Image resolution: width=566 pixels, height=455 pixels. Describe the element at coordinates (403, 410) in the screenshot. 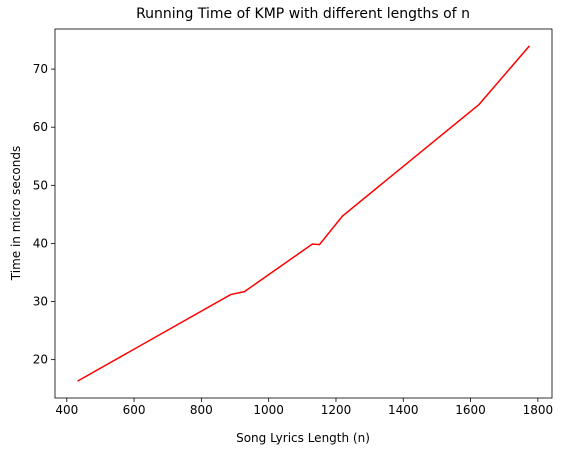

I see `x-tick-label: 1400` at that location.